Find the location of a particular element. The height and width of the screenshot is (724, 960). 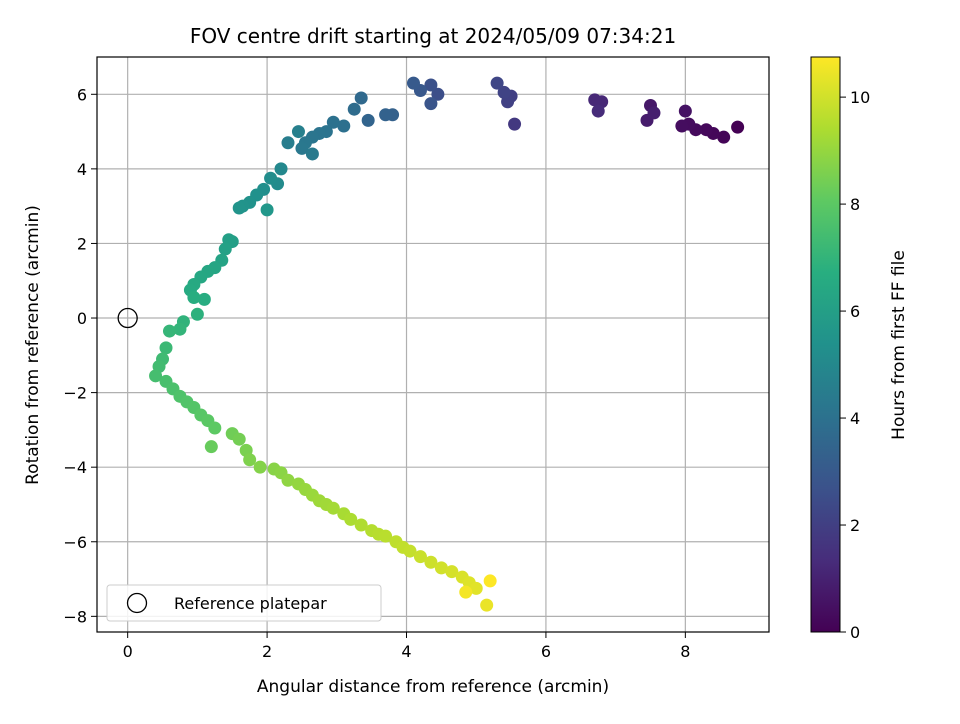

y-axis-label: Rotation from reference (arcmin) is located at coordinates (33, 345).